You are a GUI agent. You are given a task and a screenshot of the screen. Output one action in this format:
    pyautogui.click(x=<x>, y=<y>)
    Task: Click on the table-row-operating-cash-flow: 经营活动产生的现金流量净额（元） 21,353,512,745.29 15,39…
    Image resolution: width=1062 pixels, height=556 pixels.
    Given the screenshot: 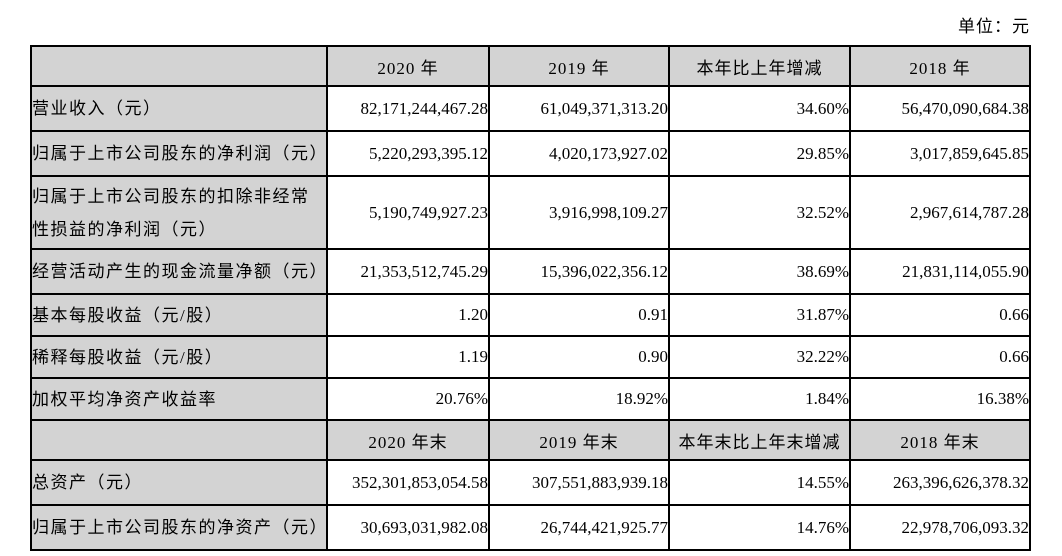 What is the action you would take?
    pyautogui.click(x=530, y=271)
    